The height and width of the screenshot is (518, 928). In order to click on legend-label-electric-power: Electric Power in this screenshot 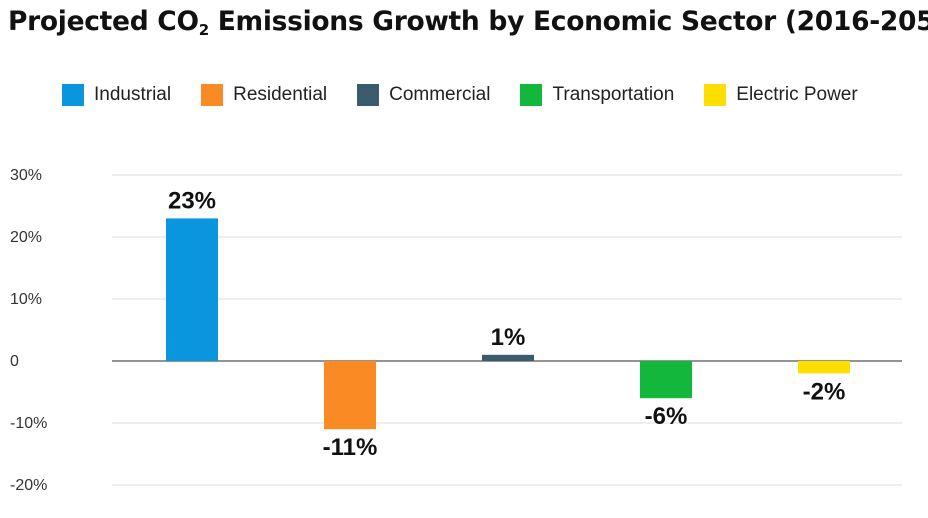, I will do `click(797, 94)`.